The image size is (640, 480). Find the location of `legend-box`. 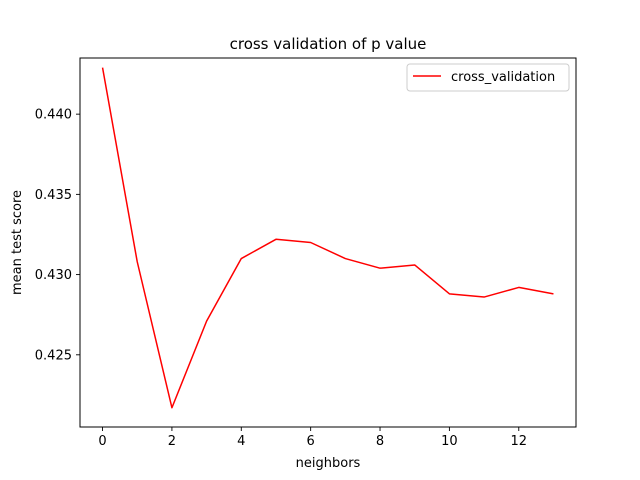

legend-box is located at coordinates (488, 77).